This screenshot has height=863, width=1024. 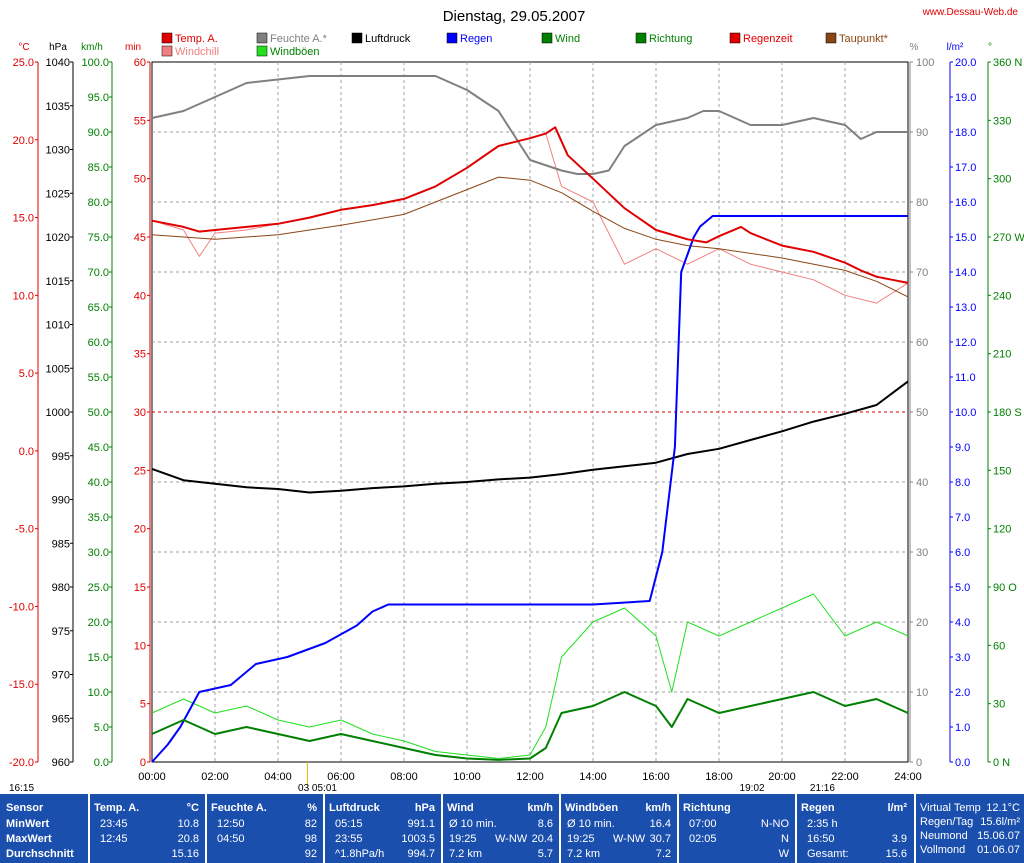 What do you see at coordinates (660, 824) in the screenshot?
I see `gust-value: 16.4` at bounding box center [660, 824].